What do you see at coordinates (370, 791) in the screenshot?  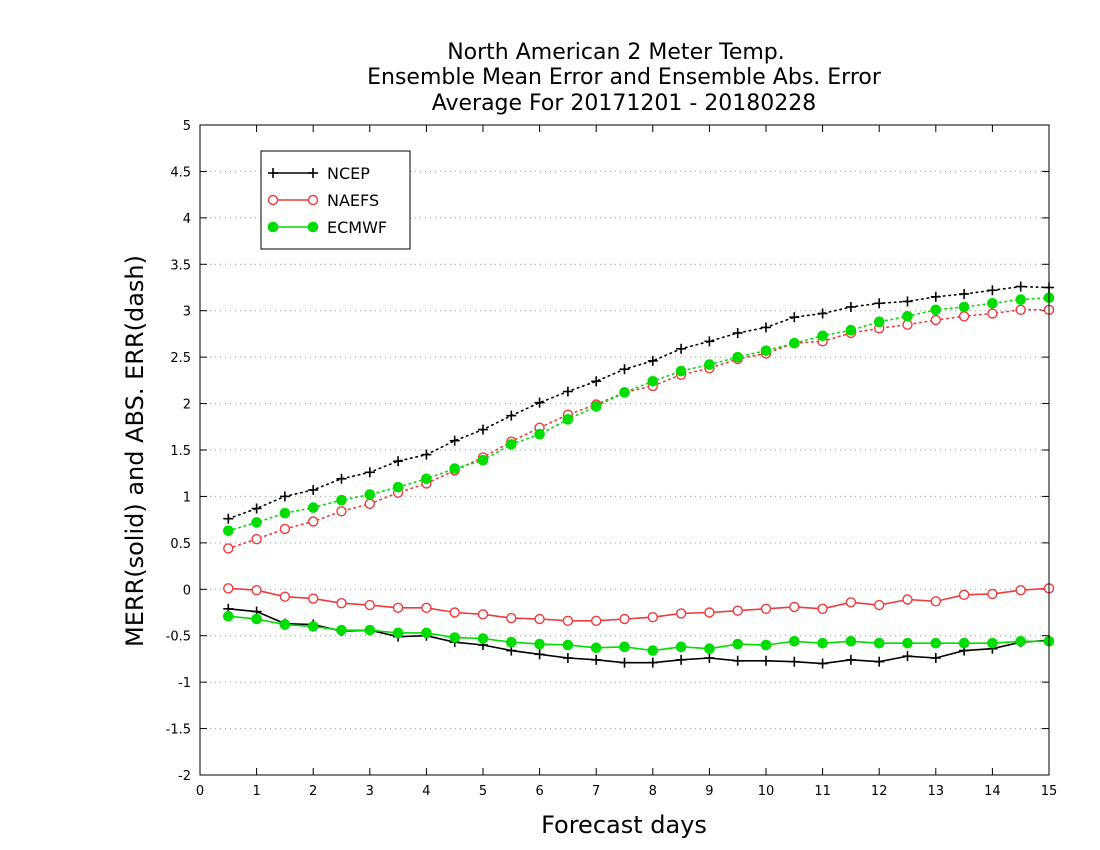 I see `x-tick-label: 3` at bounding box center [370, 791].